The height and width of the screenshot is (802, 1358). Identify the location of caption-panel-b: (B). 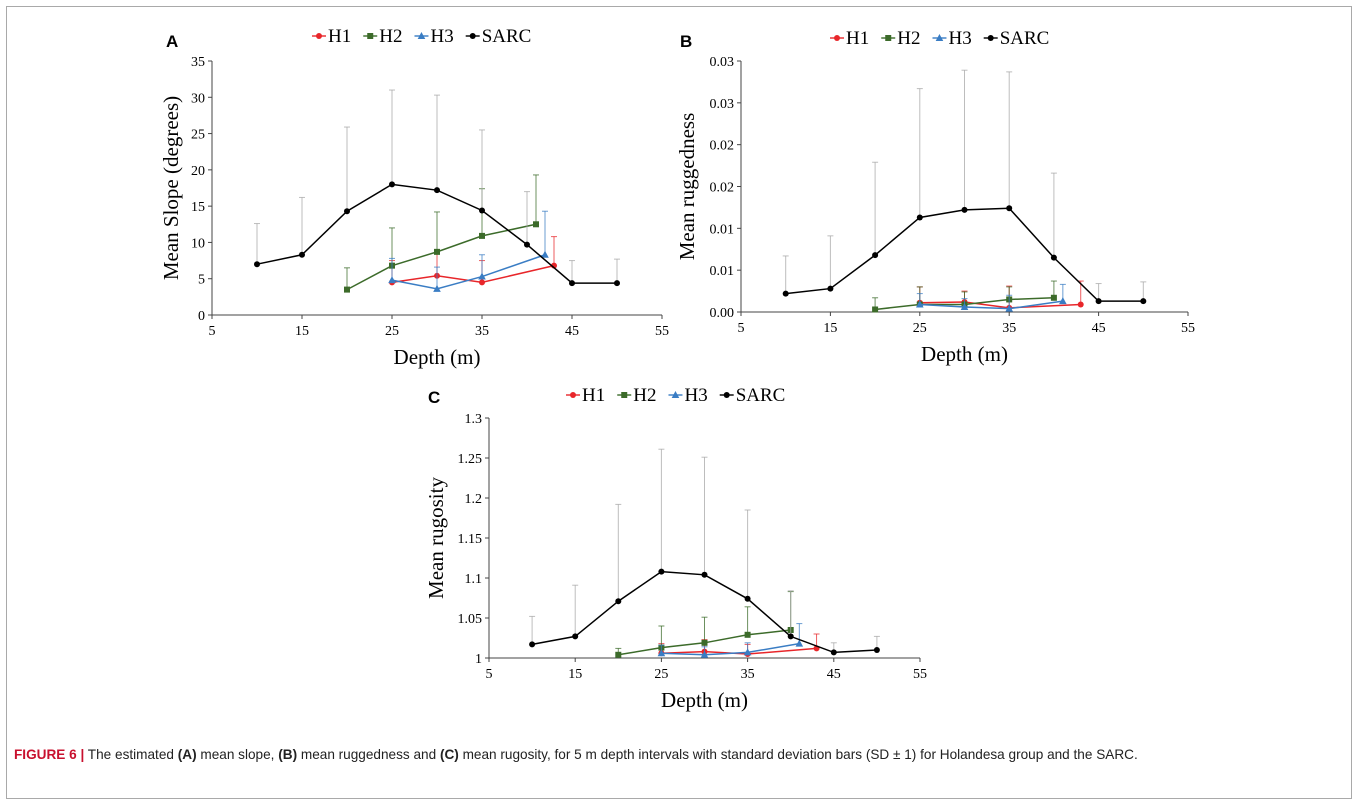
(288, 754).